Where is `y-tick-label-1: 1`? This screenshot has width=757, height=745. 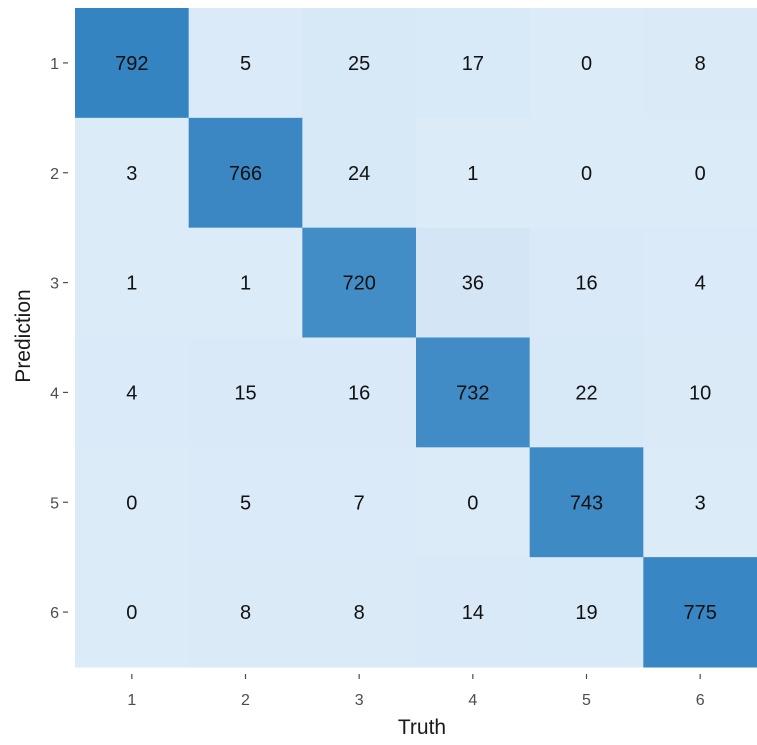
y-tick-label-1: 1 is located at coordinates (54, 64).